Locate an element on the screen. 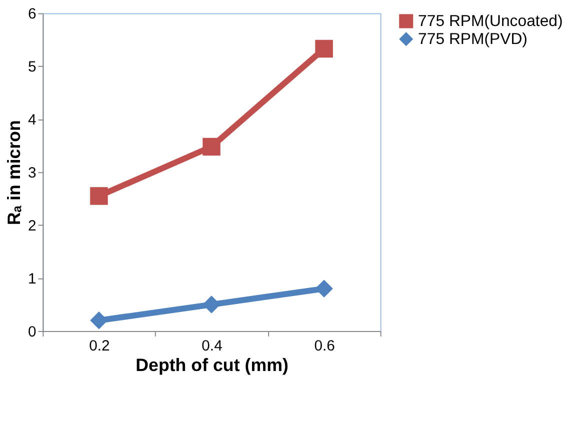 The height and width of the screenshot is (421, 568). y-axis-title: Rₐ in micron is located at coordinates (14, 173).